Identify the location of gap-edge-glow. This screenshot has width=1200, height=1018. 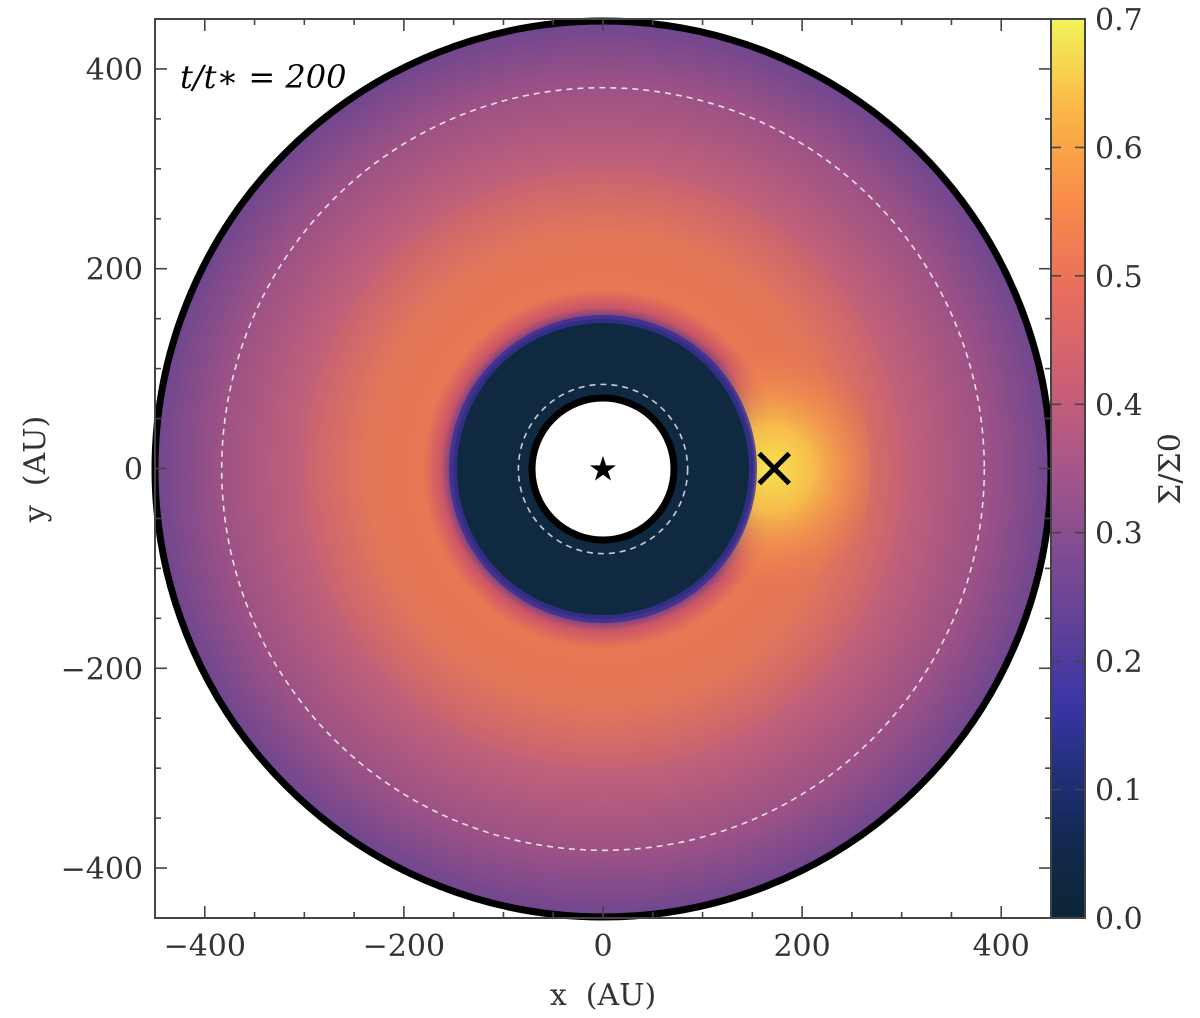
(603, 469).